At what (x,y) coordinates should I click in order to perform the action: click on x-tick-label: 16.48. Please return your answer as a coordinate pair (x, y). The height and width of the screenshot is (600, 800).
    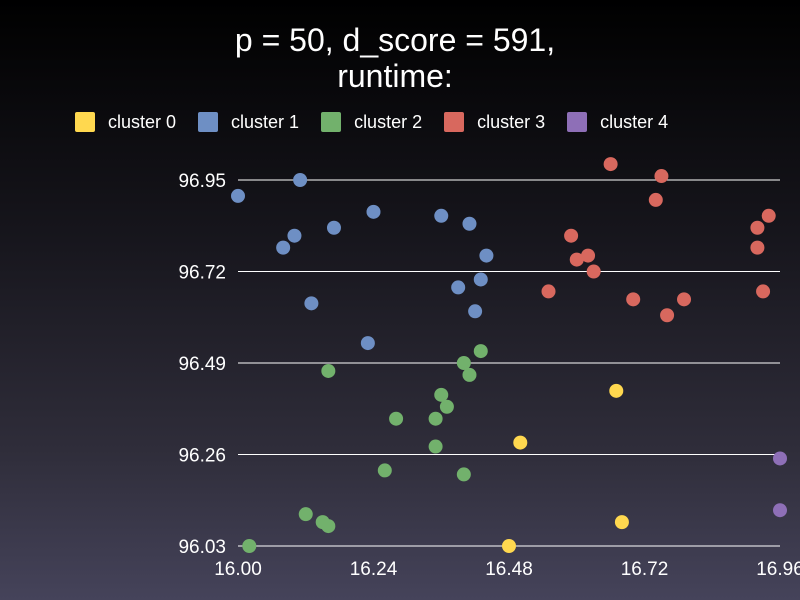
    Looking at the image, I should click on (509, 569).